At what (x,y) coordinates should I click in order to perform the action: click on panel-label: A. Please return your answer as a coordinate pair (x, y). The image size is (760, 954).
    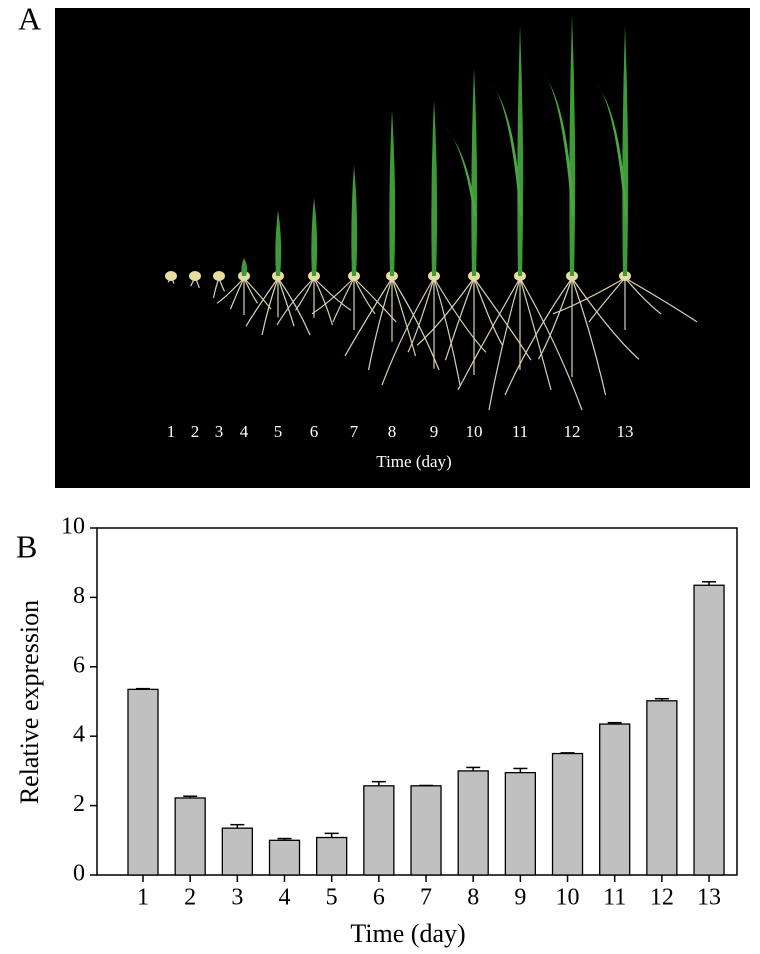
    Looking at the image, I should click on (29, 18).